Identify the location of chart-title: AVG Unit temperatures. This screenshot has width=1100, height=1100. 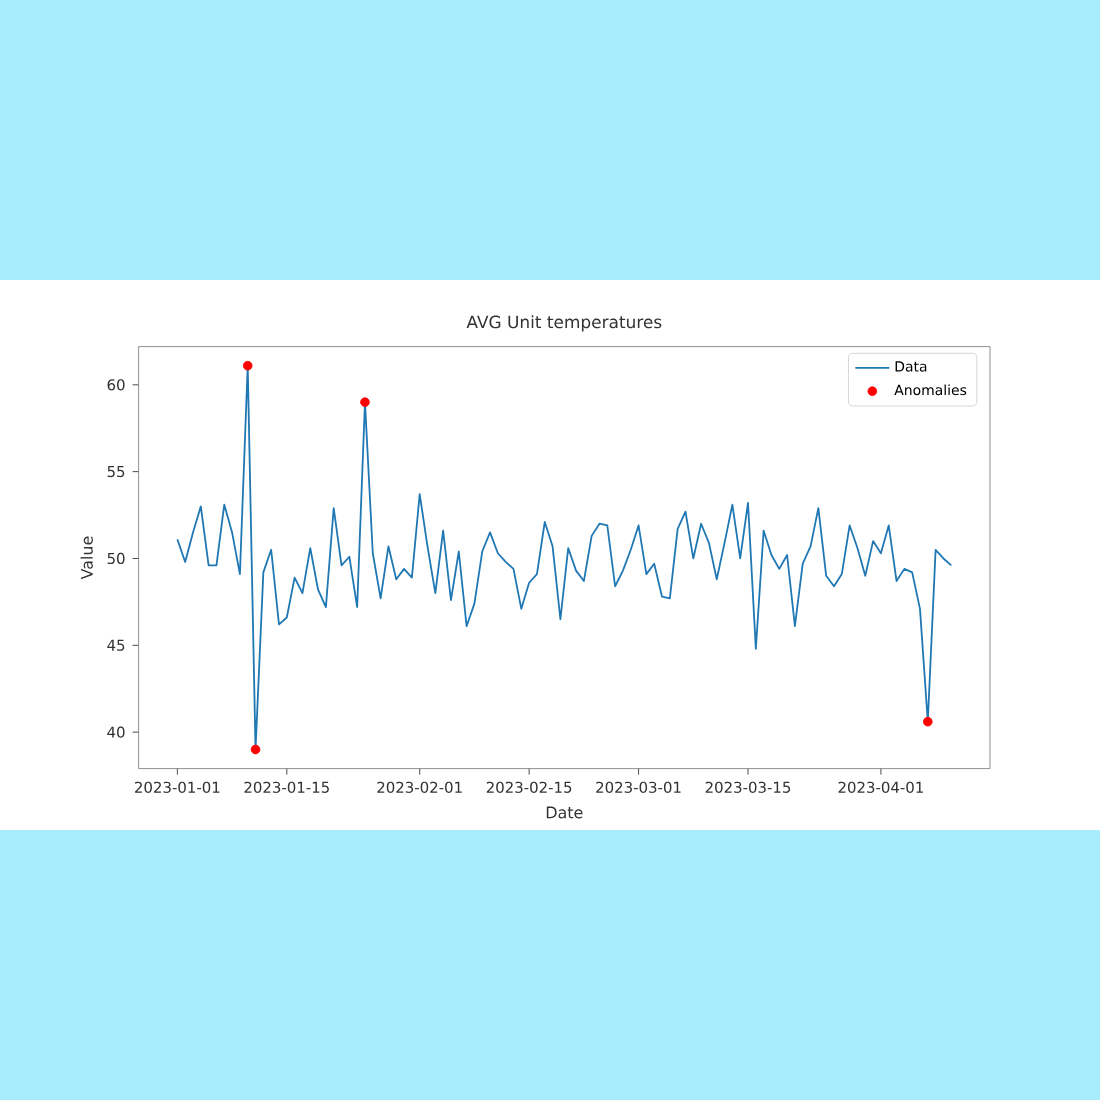
(564, 323).